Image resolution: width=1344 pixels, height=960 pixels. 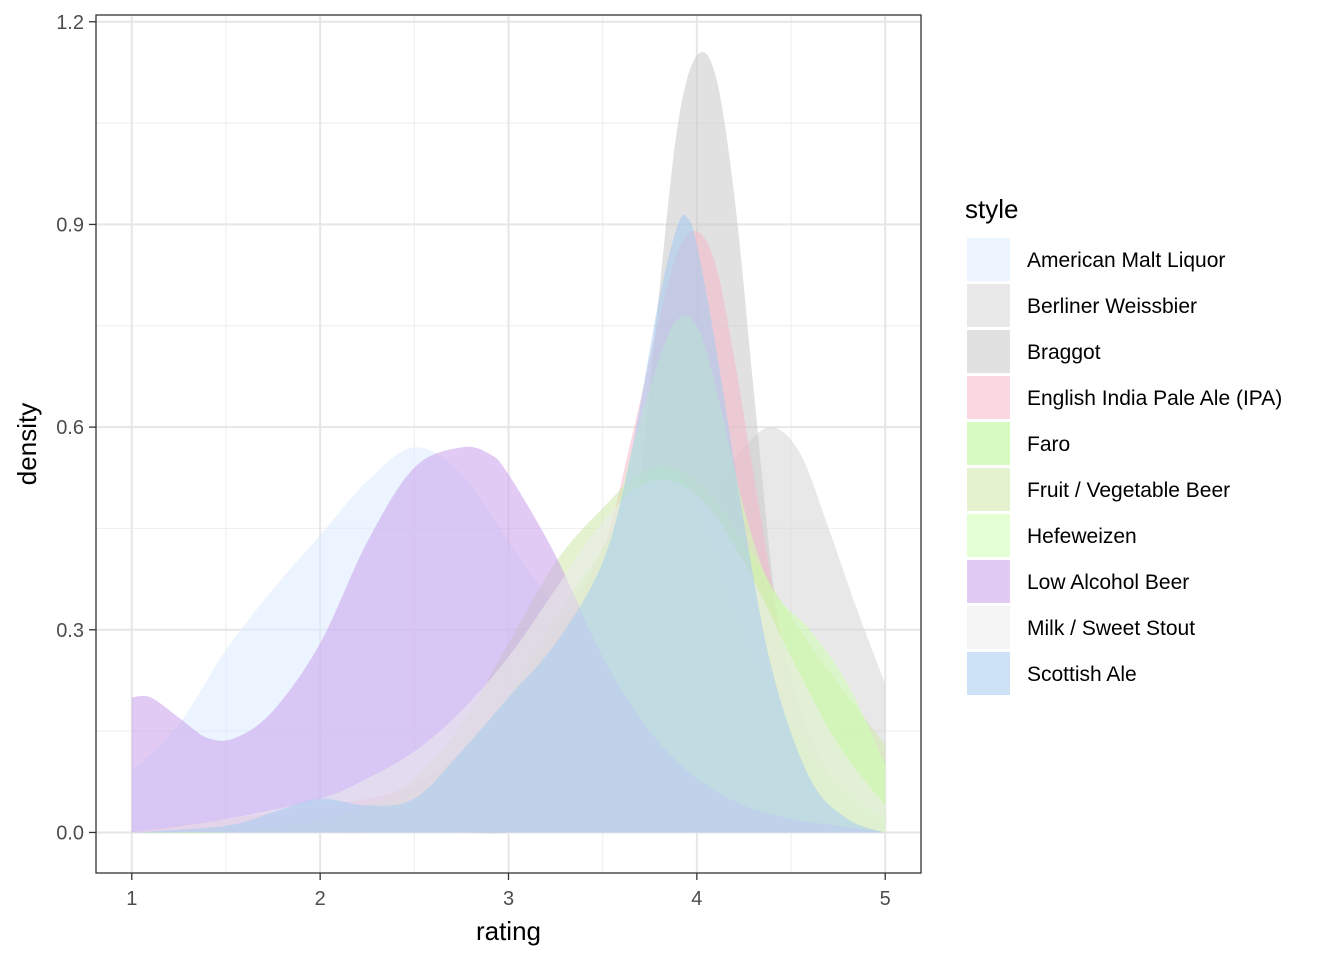 What do you see at coordinates (885, 899) in the screenshot?
I see `x-tick-label: 5` at bounding box center [885, 899].